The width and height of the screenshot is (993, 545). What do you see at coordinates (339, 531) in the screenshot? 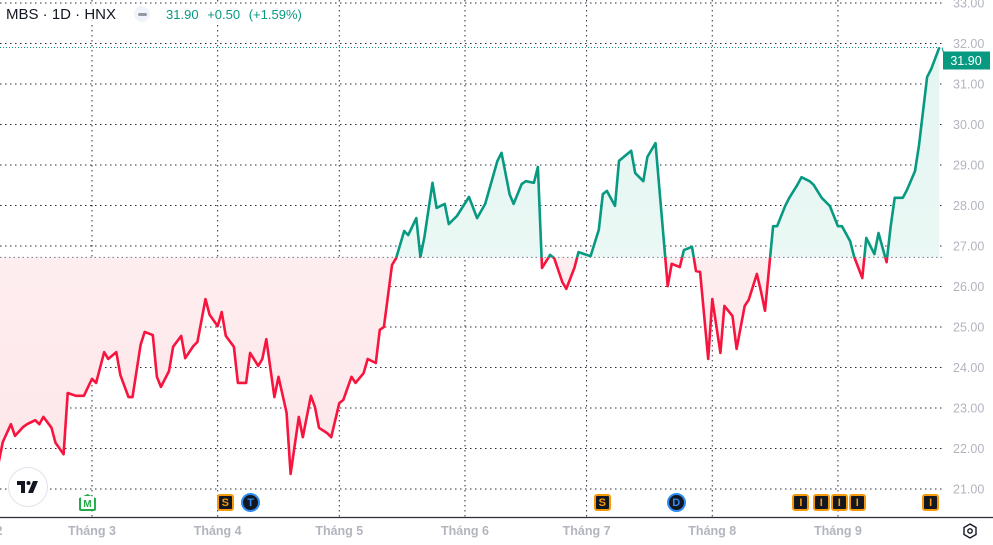
I see `time-axis-label: Tháng 5` at bounding box center [339, 531].